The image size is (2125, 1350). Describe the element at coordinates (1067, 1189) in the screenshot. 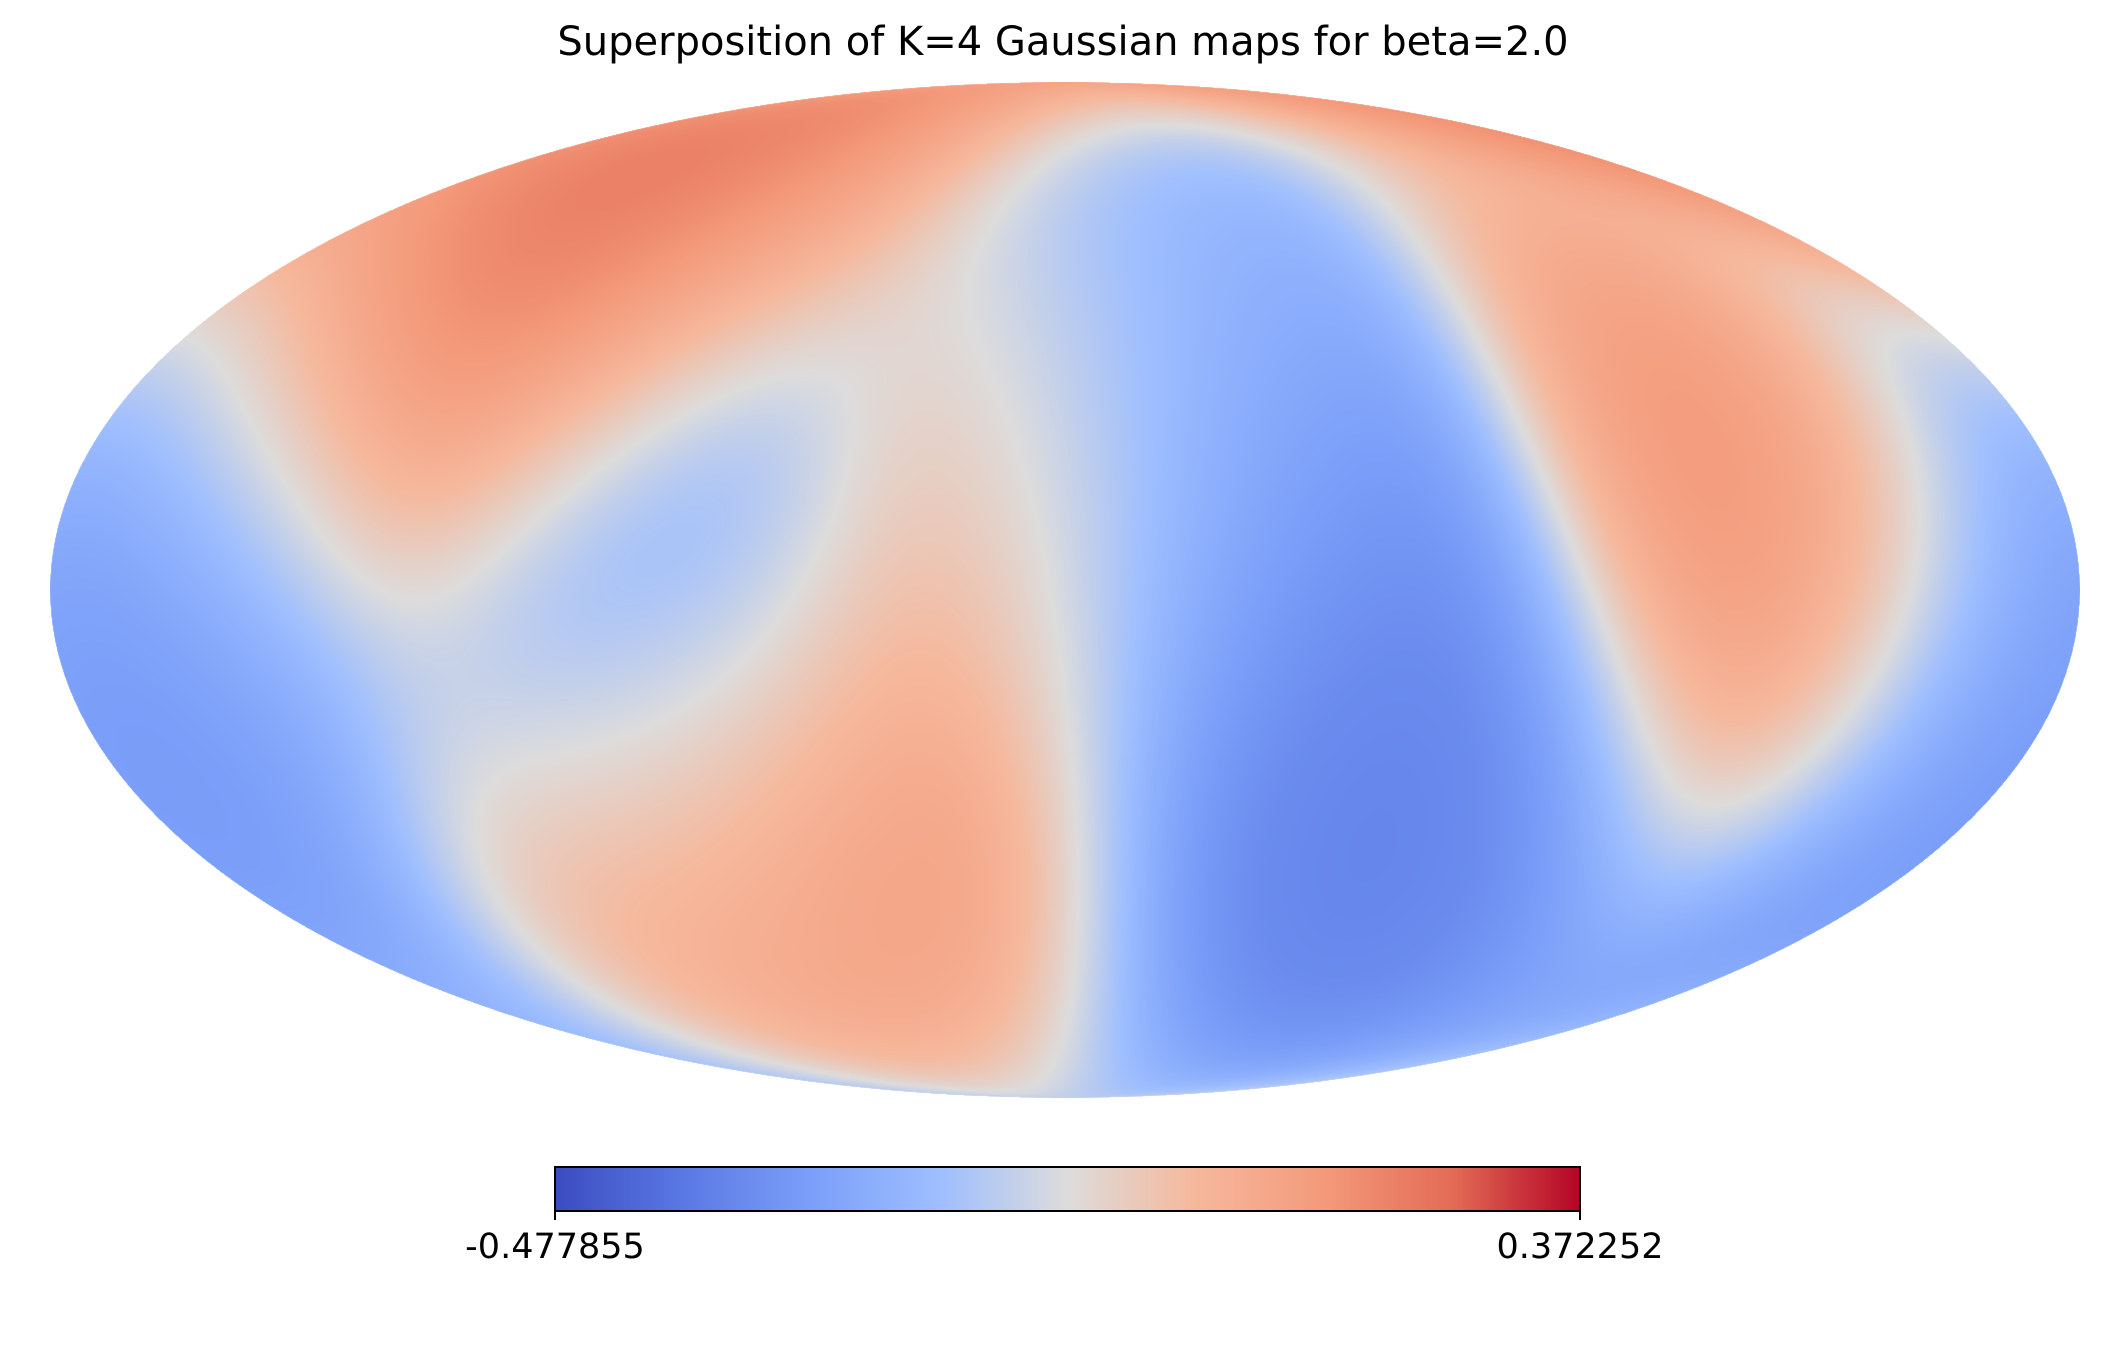

I see `colorbar-gradient` at that location.